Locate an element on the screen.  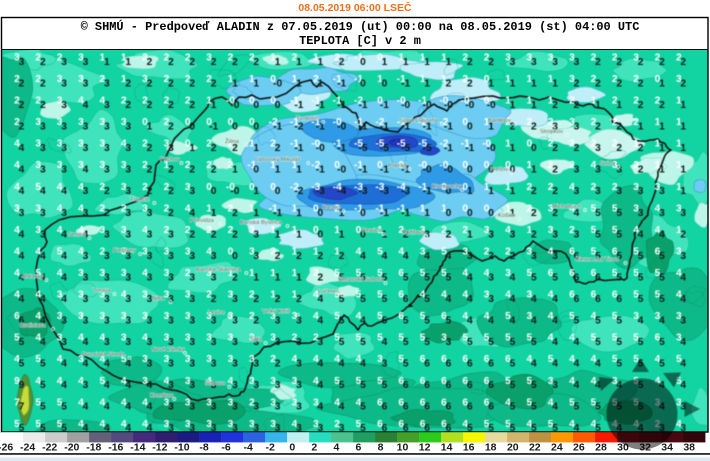
svg-text: TEPLOTA [C] v 2 m is located at coordinates (360, 41).